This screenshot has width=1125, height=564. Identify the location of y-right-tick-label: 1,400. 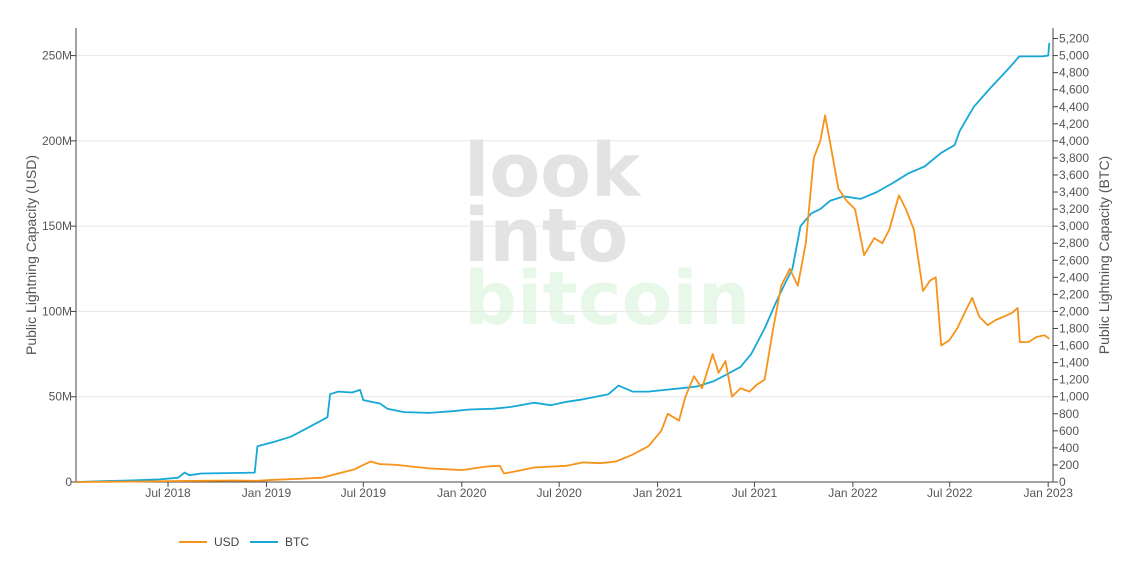
(1074, 363).